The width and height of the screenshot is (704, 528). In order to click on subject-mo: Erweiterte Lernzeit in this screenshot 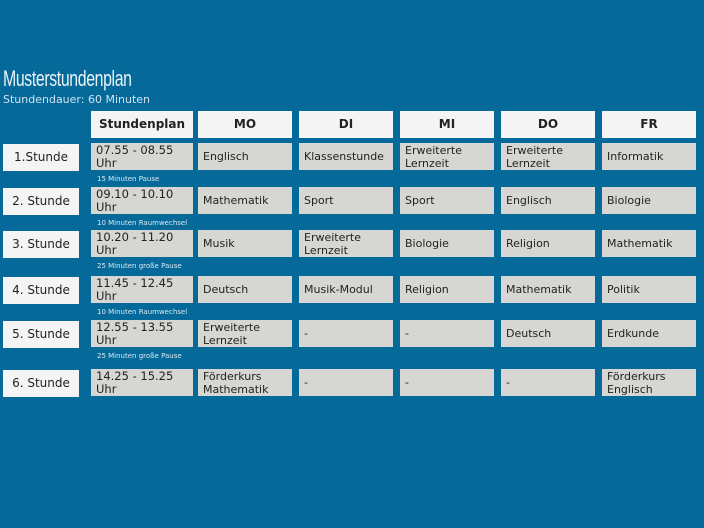, I will do `click(245, 333)`.